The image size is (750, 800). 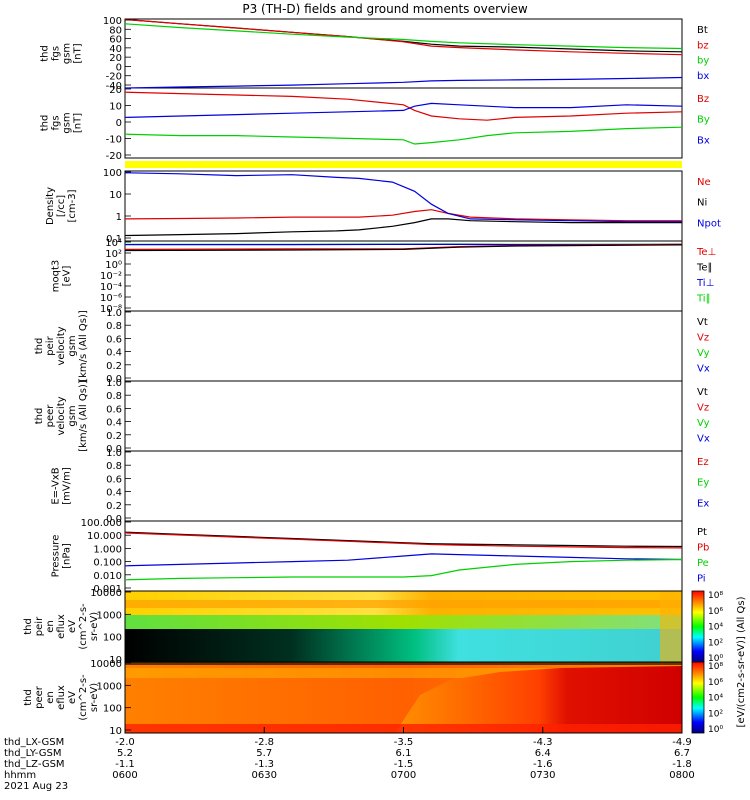 What do you see at coordinates (709, 223) in the screenshot?
I see `legend-density-2: Npot` at bounding box center [709, 223].